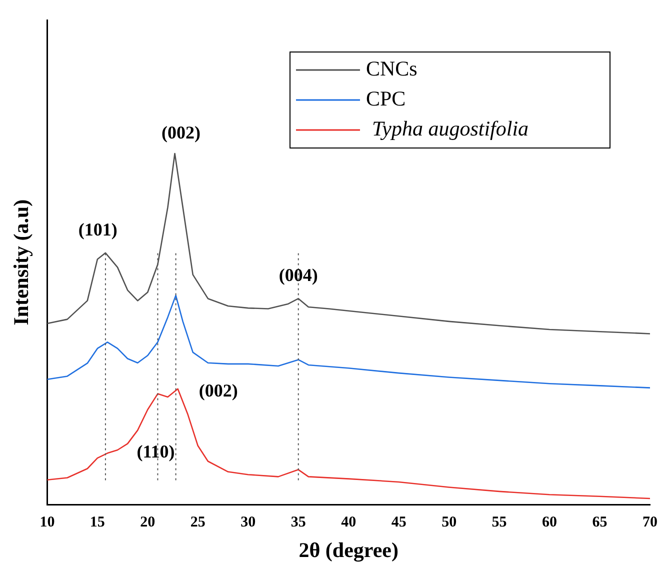  What do you see at coordinates (47, 522) in the screenshot?
I see `x-tick-label: 10` at bounding box center [47, 522].